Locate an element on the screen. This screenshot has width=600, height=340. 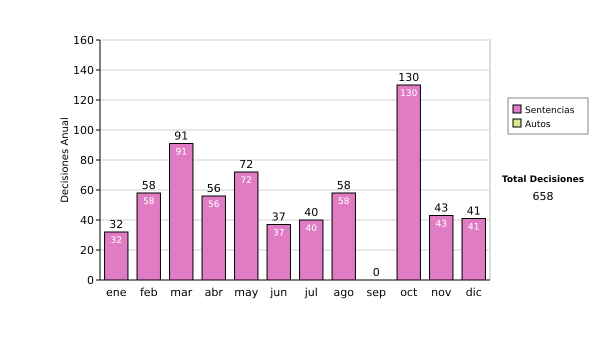
total-label: 56 is located at coordinates (213, 188).